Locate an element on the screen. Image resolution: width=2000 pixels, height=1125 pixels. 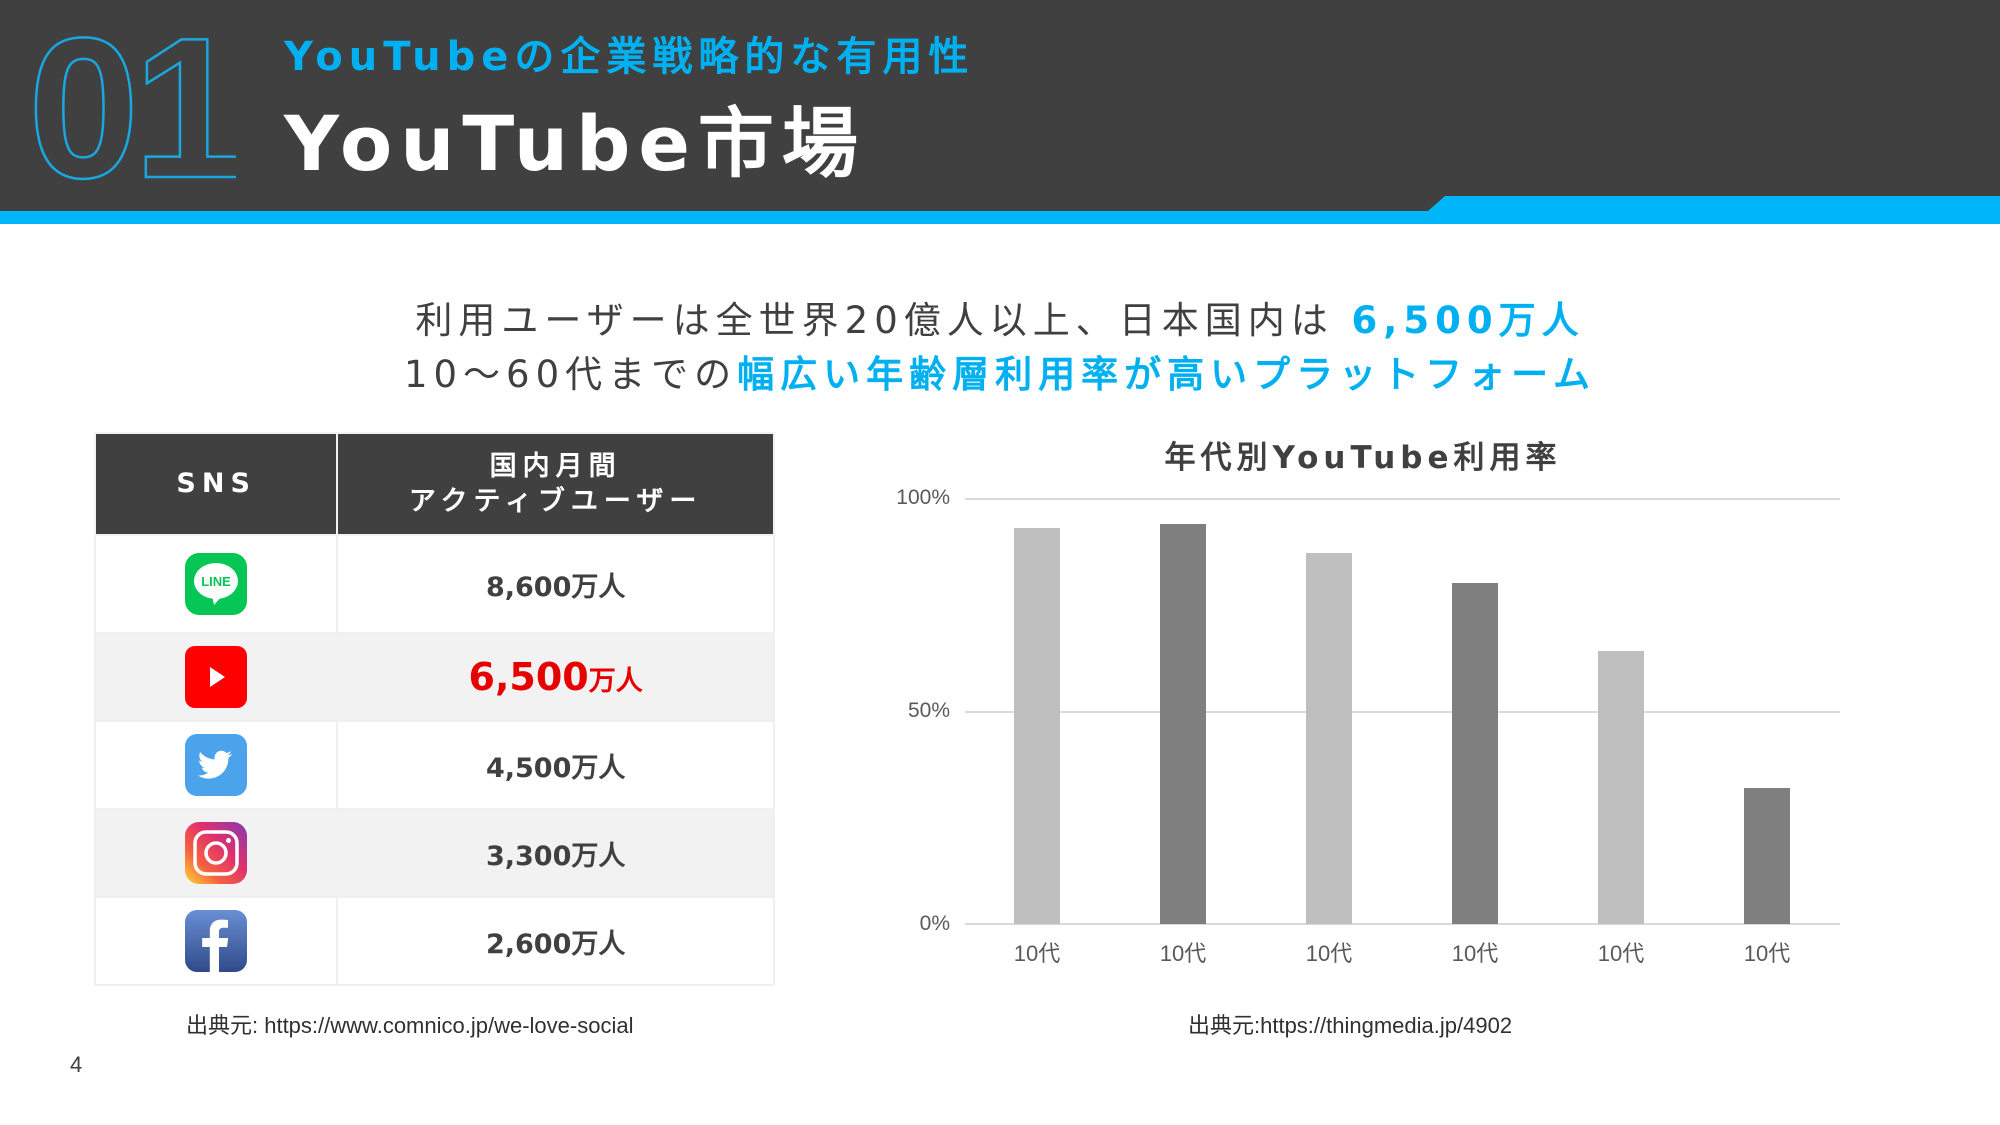
users-number: 6,500 is located at coordinates (528, 677).